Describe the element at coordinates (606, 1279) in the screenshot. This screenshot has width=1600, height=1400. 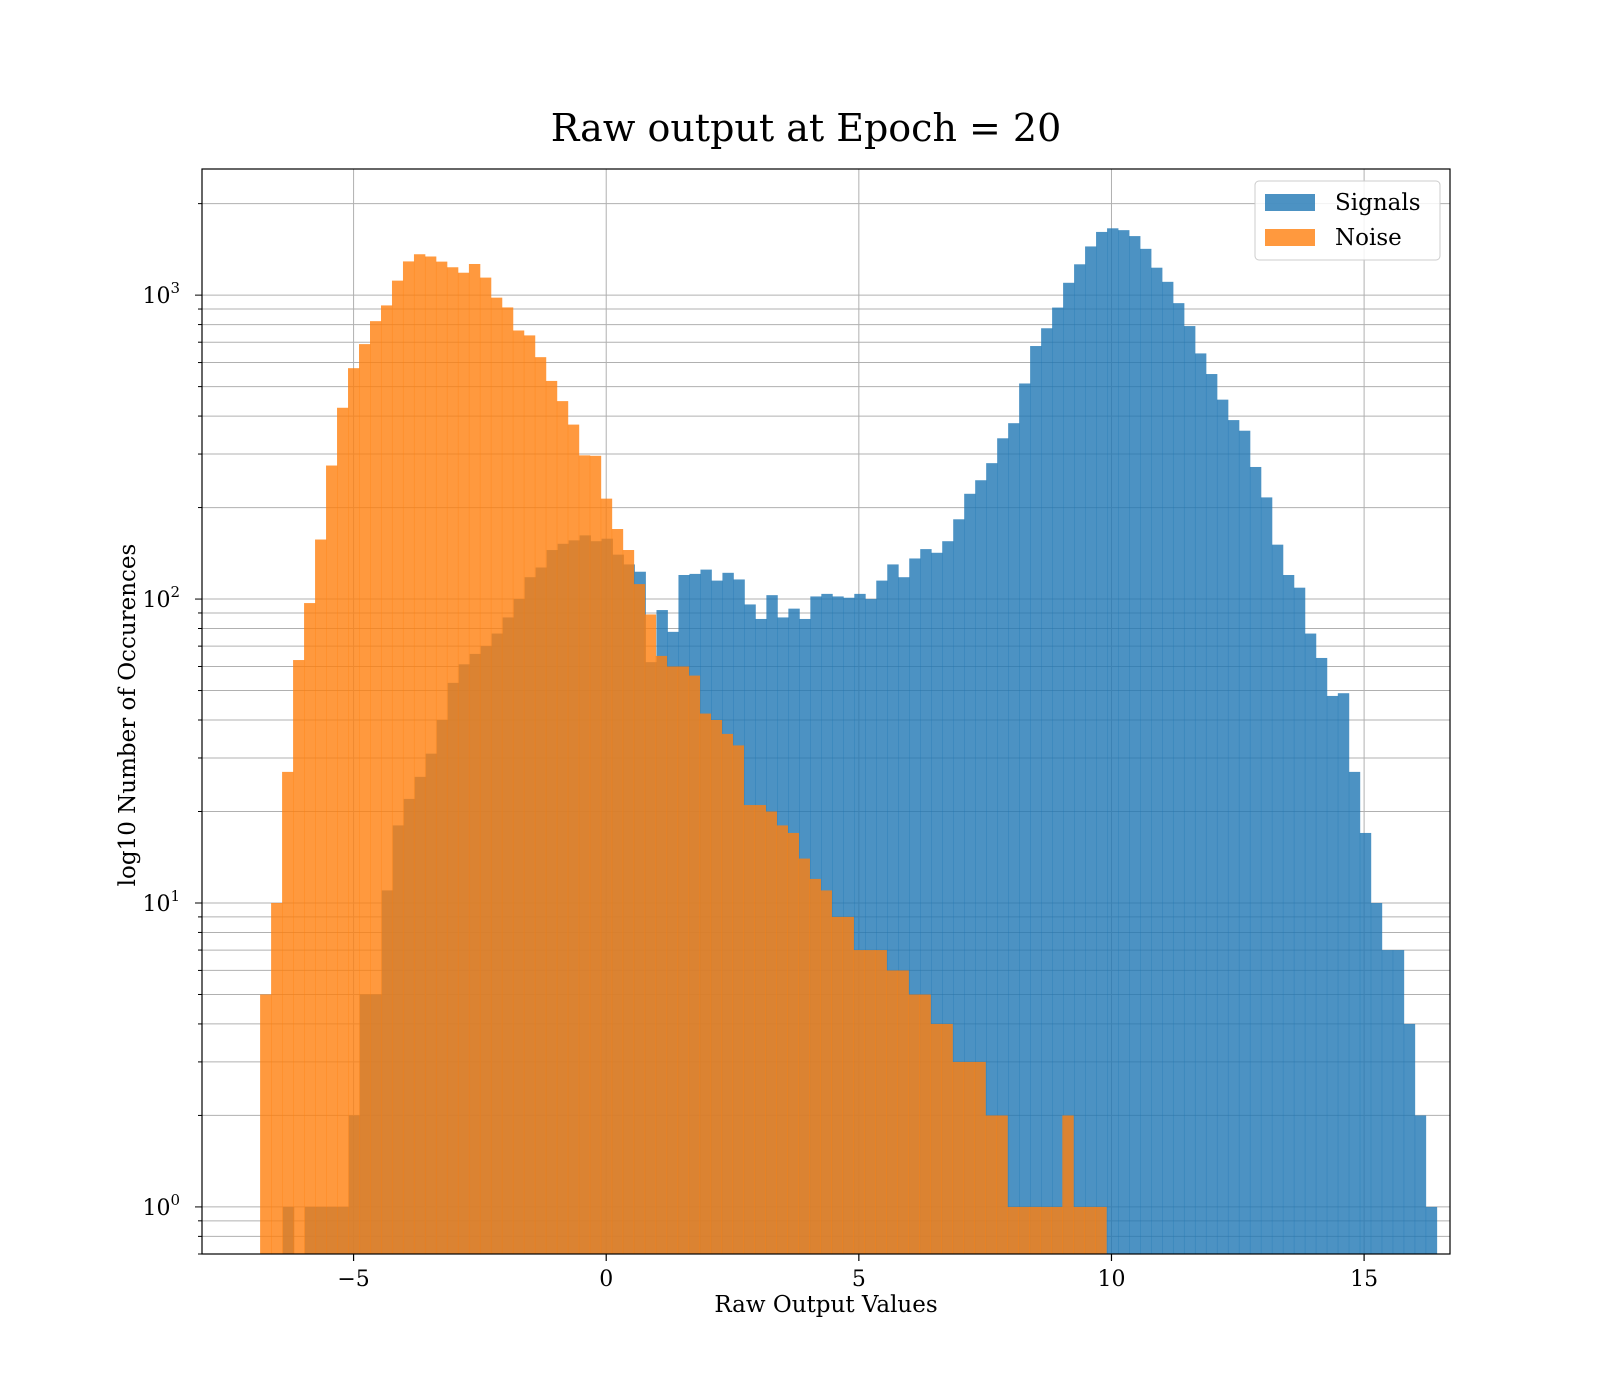
I see `x-tick-label: 0` at that location.